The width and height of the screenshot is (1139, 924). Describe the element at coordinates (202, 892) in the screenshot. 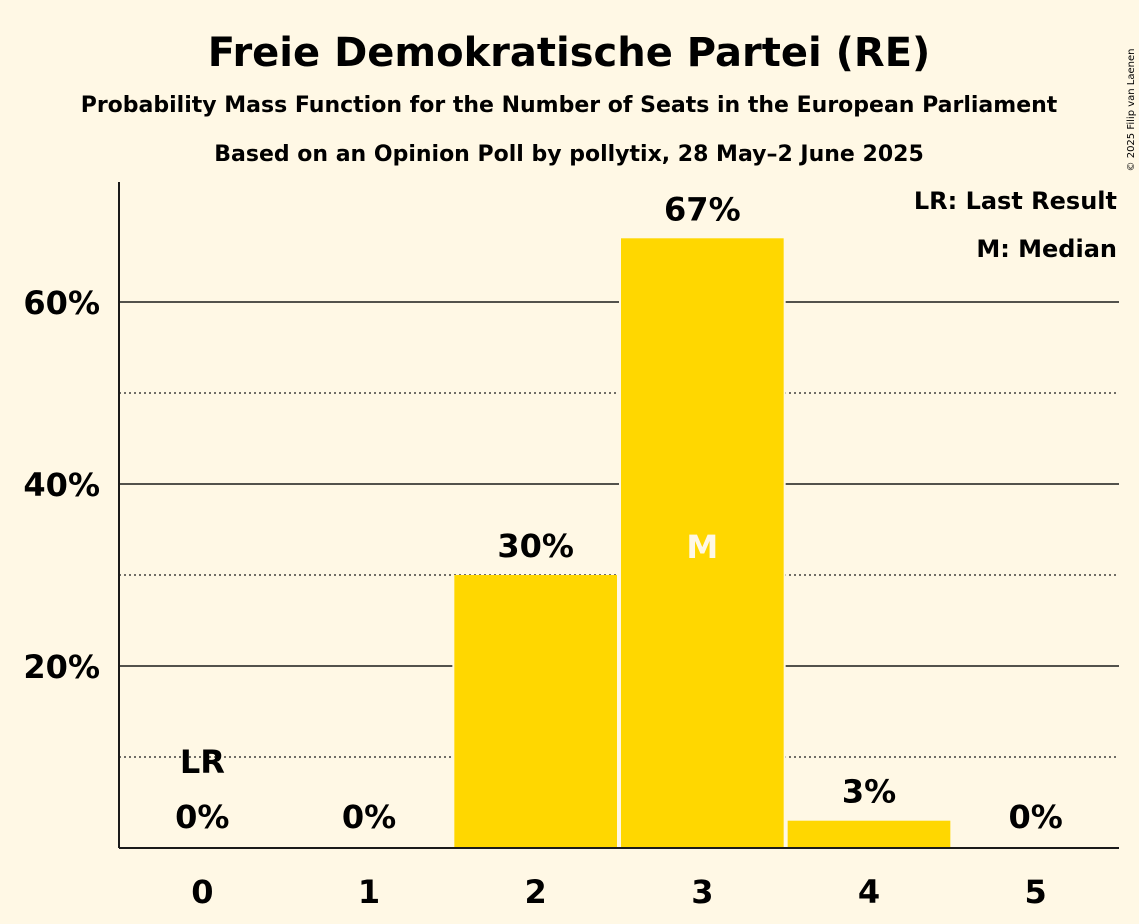

I see `x-tick-label: 0` at that location.